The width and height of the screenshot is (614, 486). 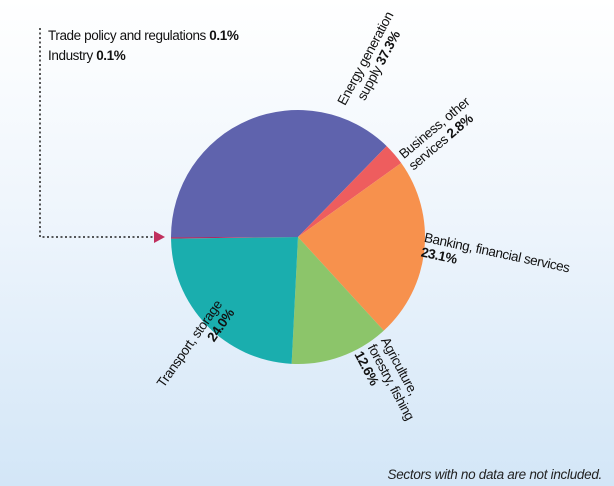 What do you see at coordinates (159, 237) in the screenshot?
I see `leader-arrow` at bounding box center [159, 237].